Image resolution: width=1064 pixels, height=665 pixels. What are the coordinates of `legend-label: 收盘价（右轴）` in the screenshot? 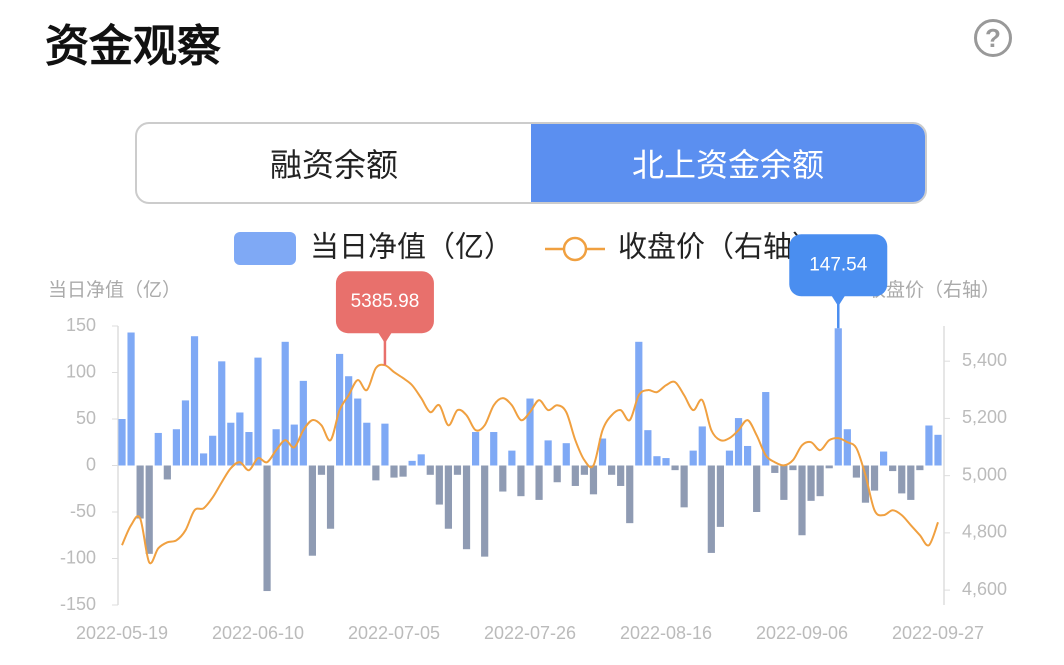 It's located at (719, 247).